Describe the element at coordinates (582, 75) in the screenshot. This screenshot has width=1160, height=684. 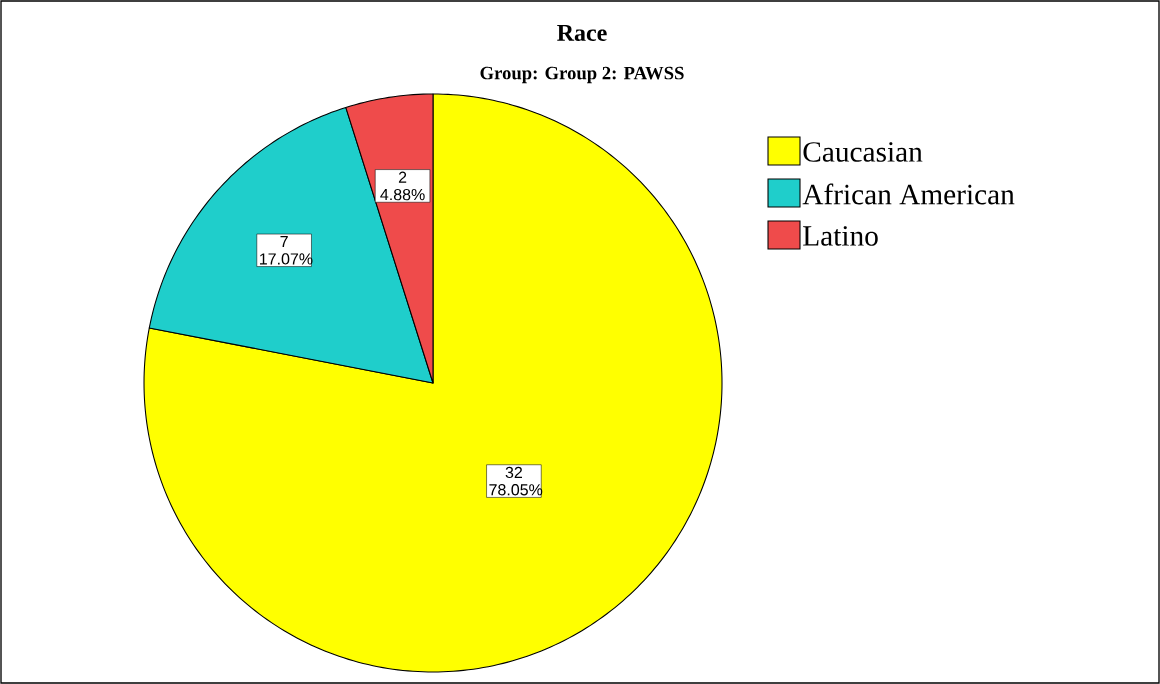
I see `chart-subtitle: Group: Group 2: PAWSS` at that location.